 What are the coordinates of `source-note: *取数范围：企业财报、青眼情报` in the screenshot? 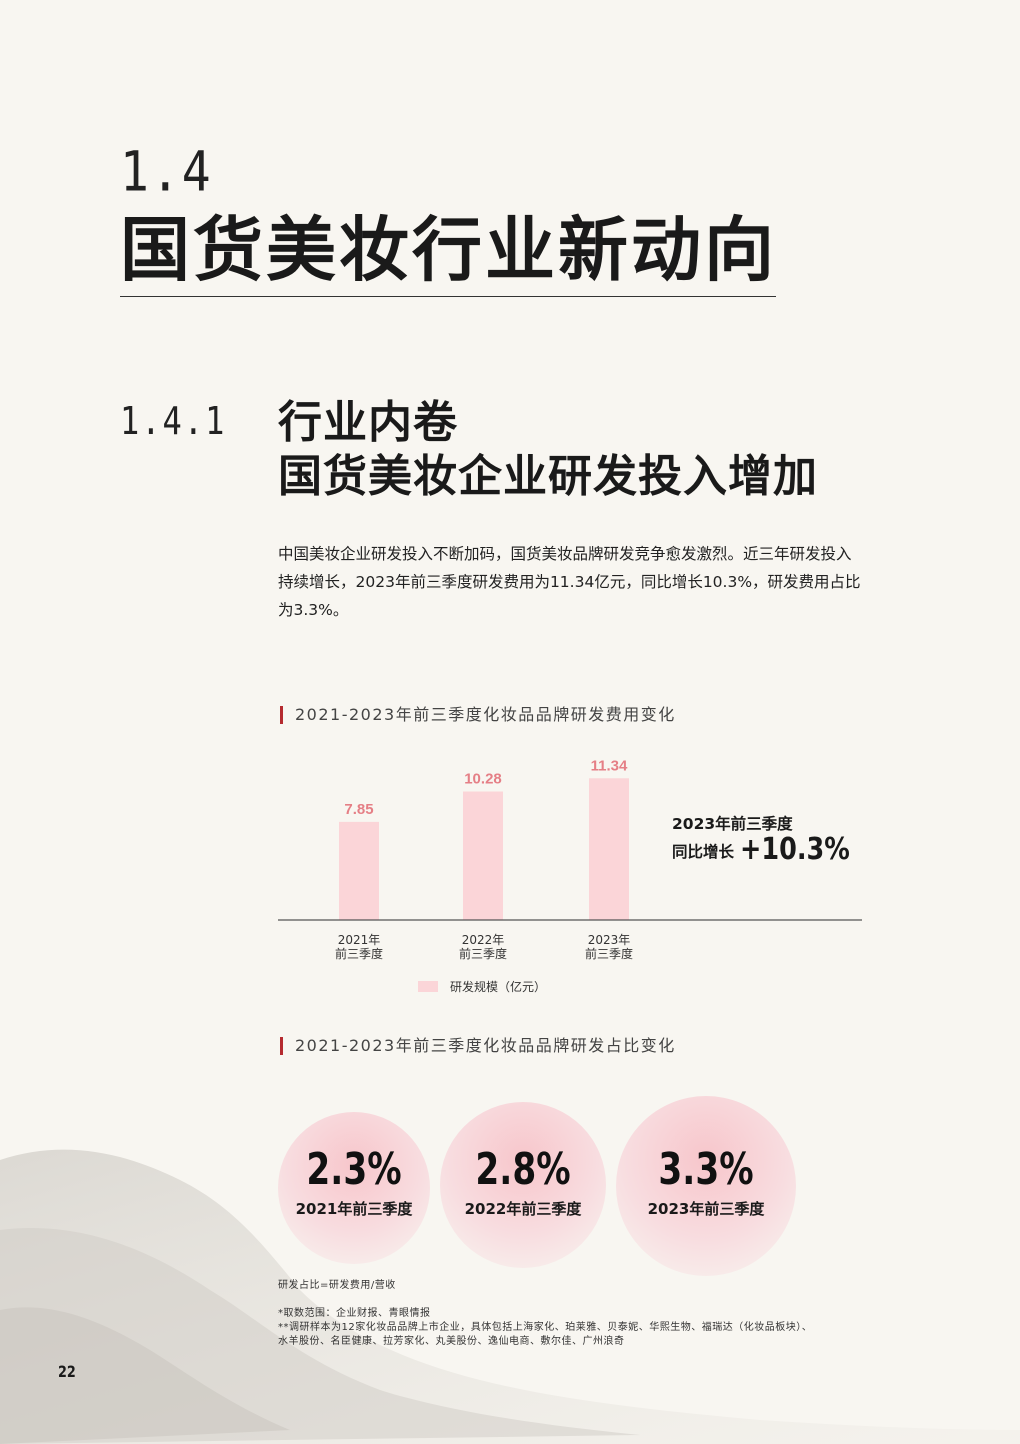 It's located at (354, 1313).